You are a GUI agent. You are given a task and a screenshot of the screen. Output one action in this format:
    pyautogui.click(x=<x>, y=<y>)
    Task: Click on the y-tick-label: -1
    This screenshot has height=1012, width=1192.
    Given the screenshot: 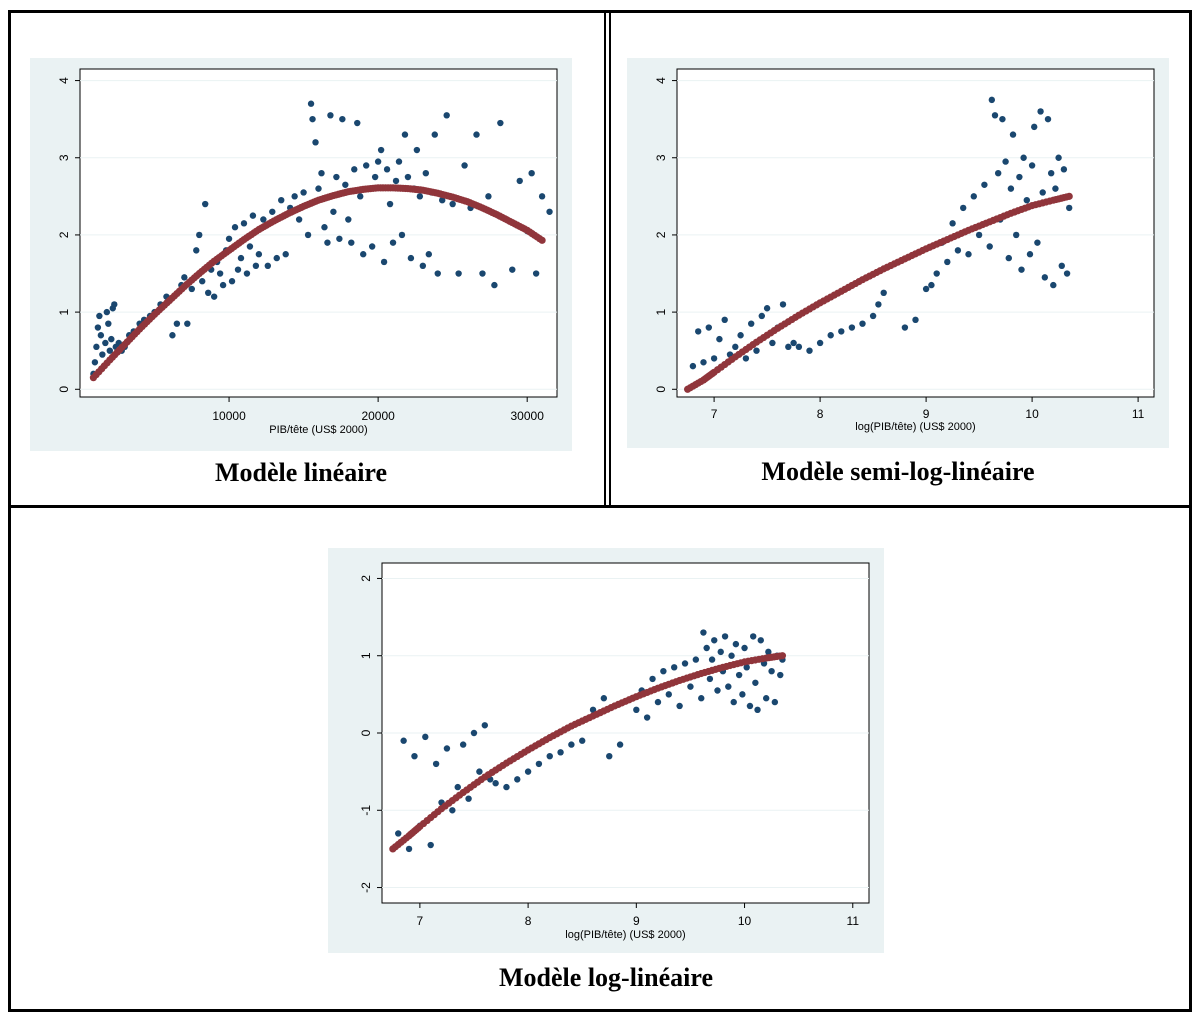 What is the action you would take?
    pyautogui.click(x=366, y=810)
    